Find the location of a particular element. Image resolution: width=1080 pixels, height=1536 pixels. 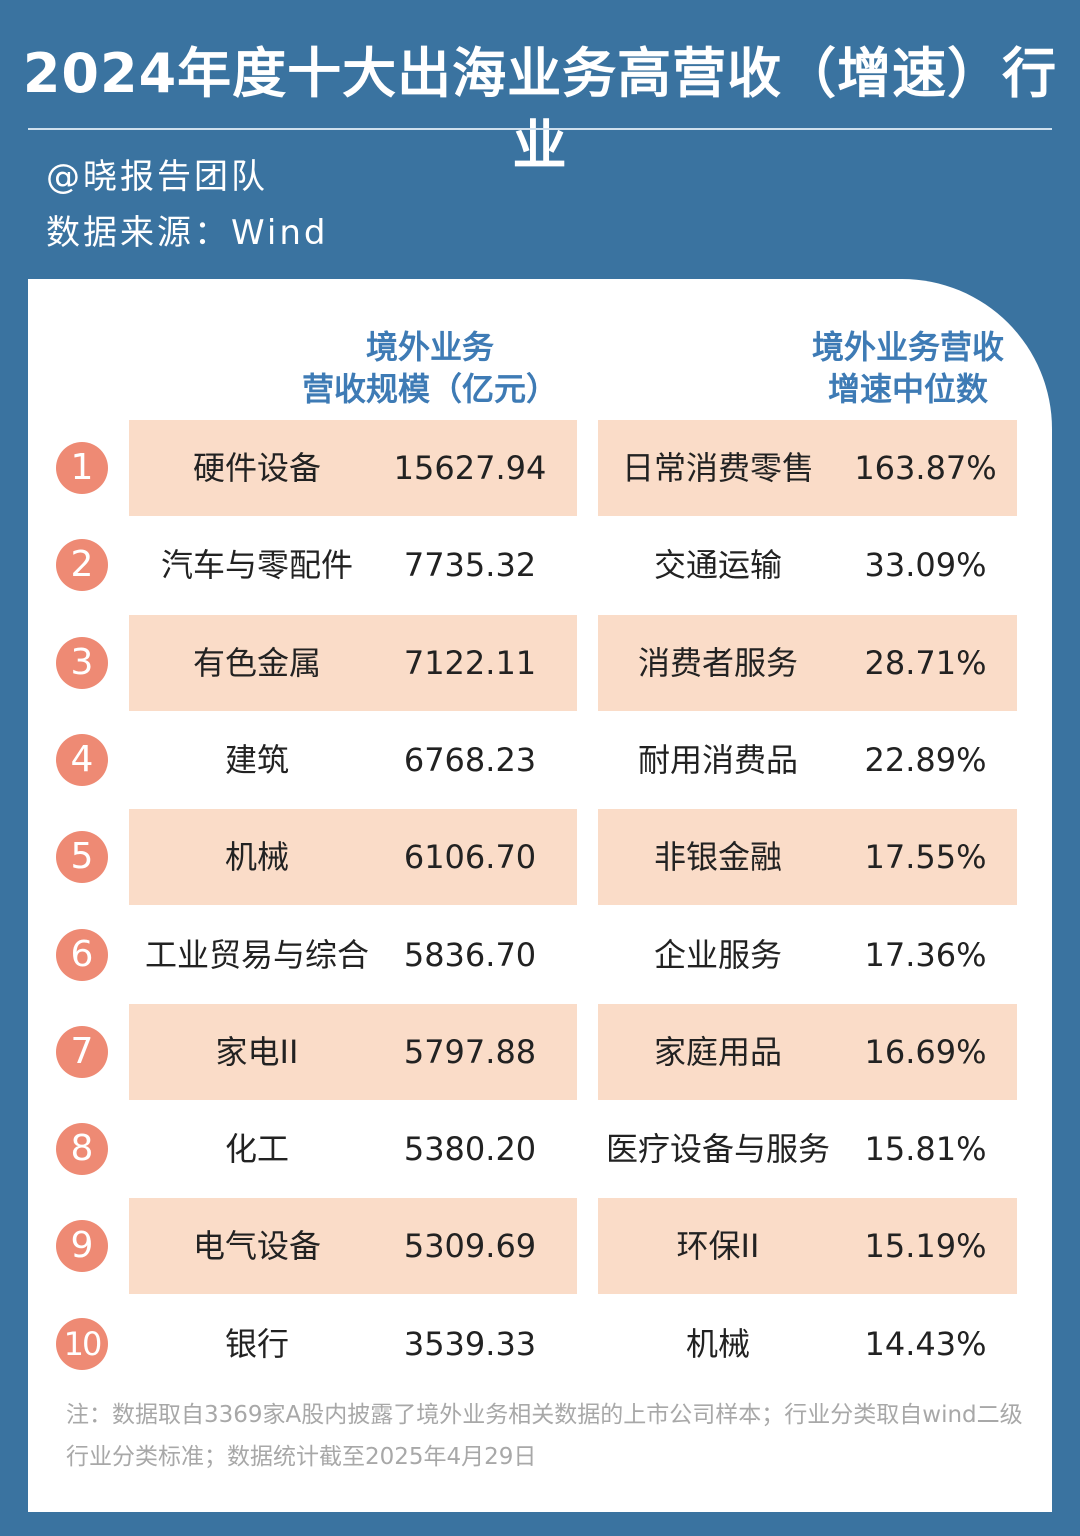

growth-value: 15.19% is located at coordinates (925, 1246).